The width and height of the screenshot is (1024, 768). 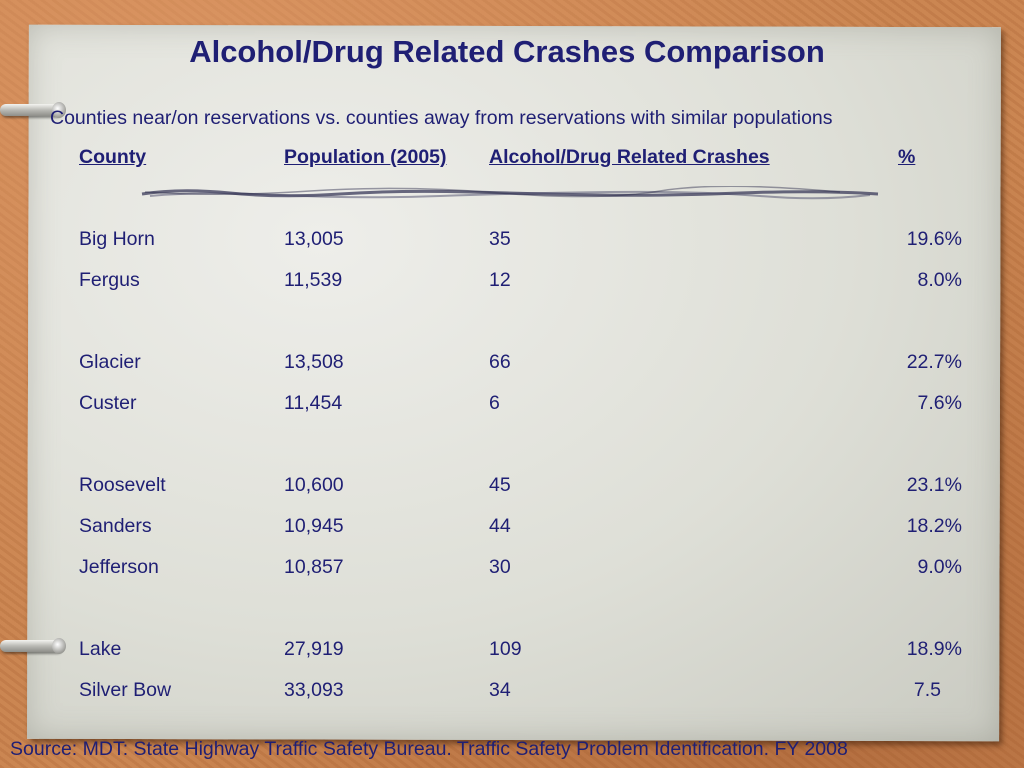 What do you see at coordinates (512, 487) in the screenshot?
I see `table-row: Roosevelt 10,600 45 23.1%` at bounding box center [512, 487].